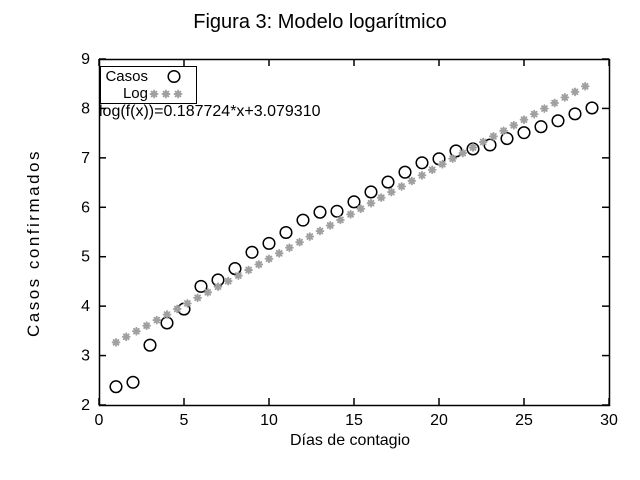 This screenshot has width=640, height=480. I want to click on legend-item-casos: Casos, so click(148, 76).